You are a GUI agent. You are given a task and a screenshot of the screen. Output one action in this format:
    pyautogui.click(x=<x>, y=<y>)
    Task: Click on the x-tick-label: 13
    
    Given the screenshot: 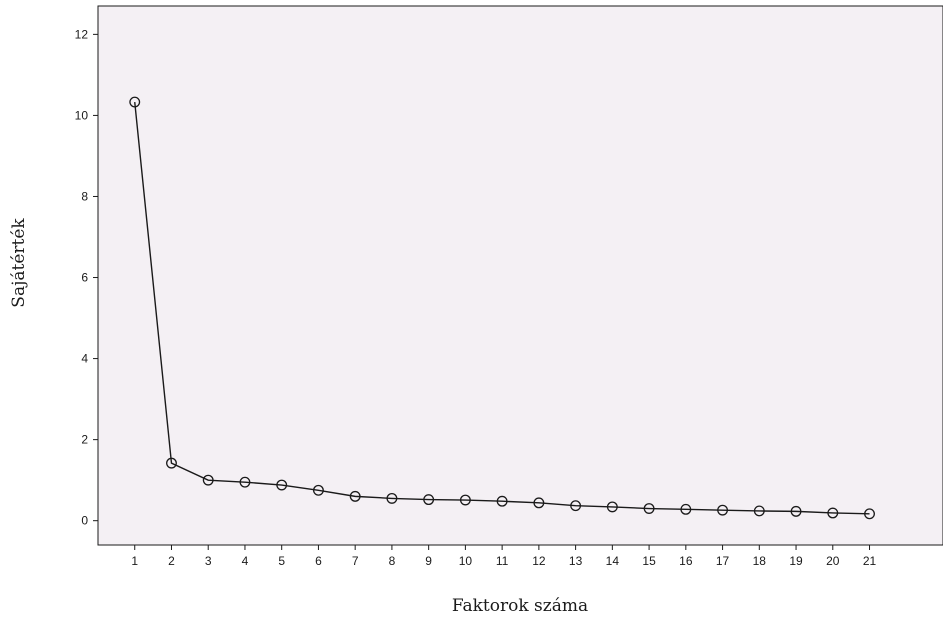 What is the action you would take?
    pyautogui.click(x=576, y=561)
    